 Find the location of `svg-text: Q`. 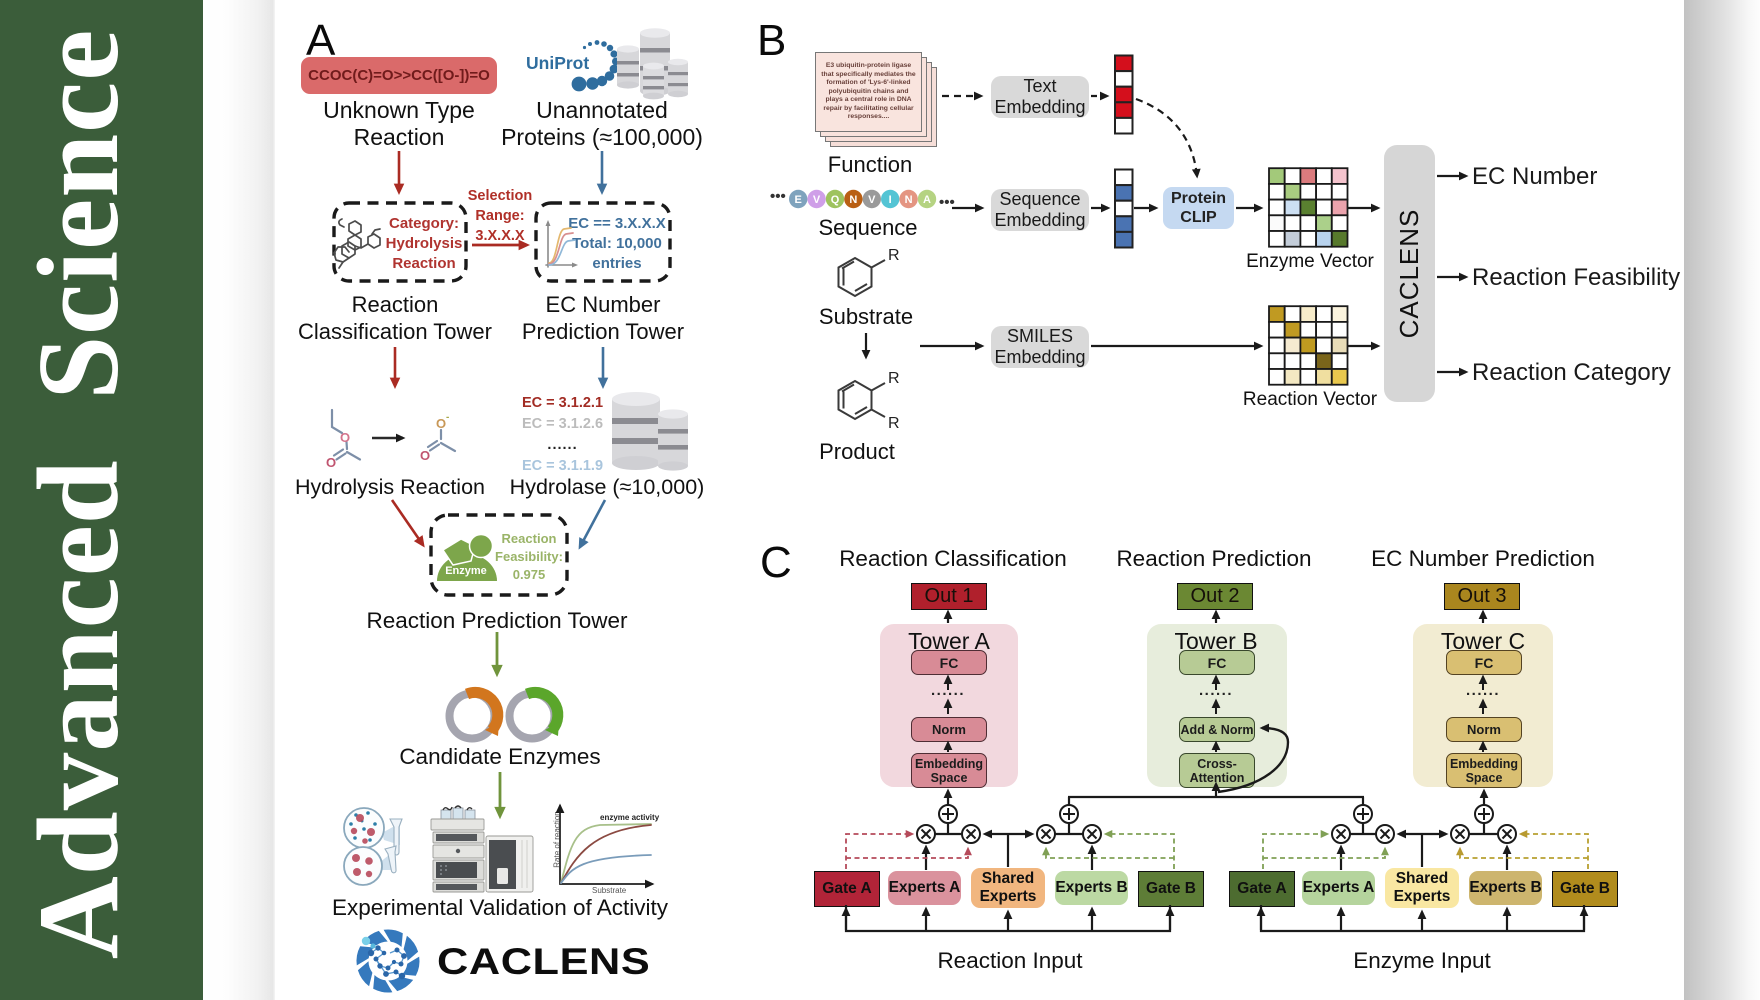

svg-text: Q is located at coordinates (835, 200).